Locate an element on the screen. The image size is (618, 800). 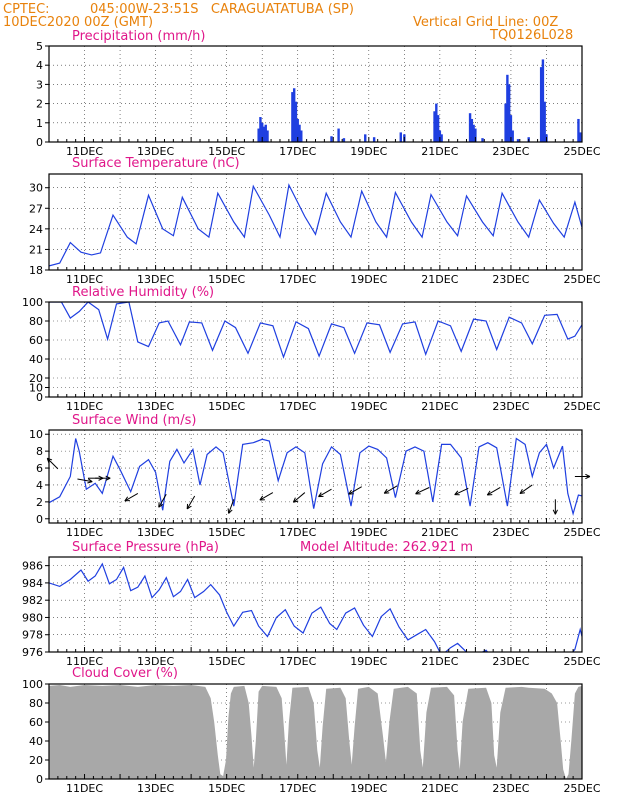
cloud-xtick-label: 19DEC is located at coordinates (368, 788).